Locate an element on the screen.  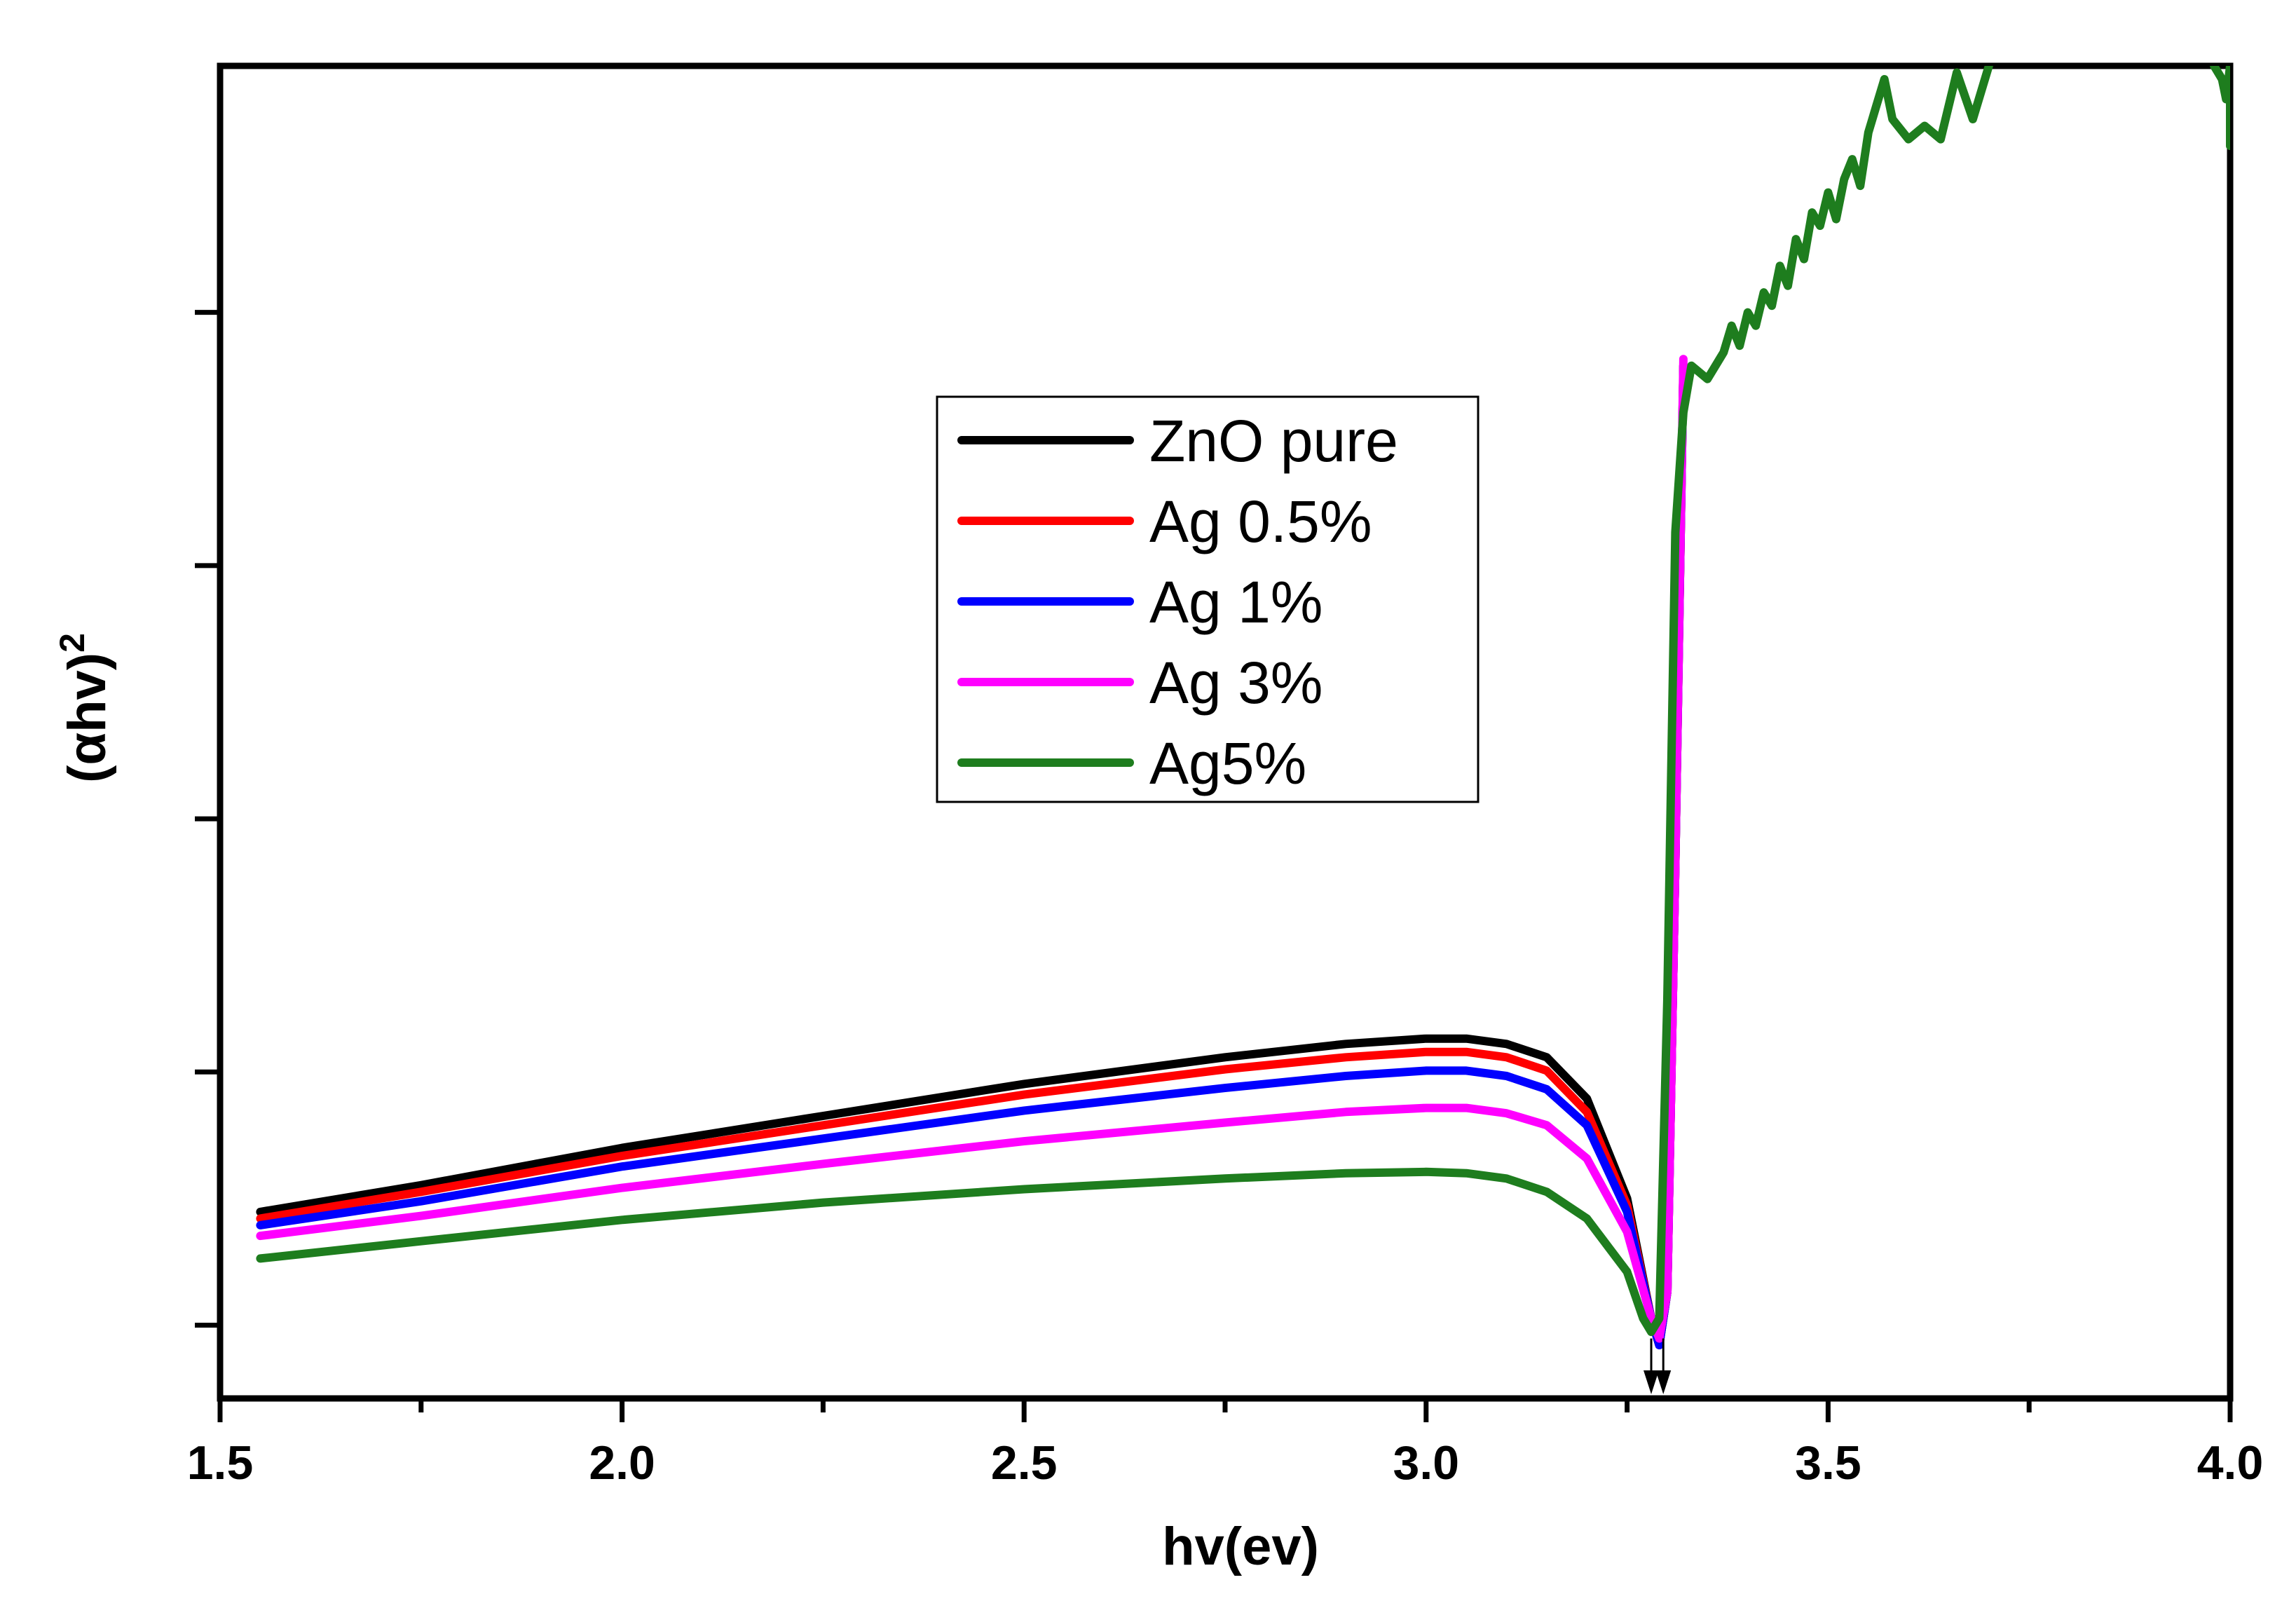
series-line-ag5 is located at coordinates (2220, 108).